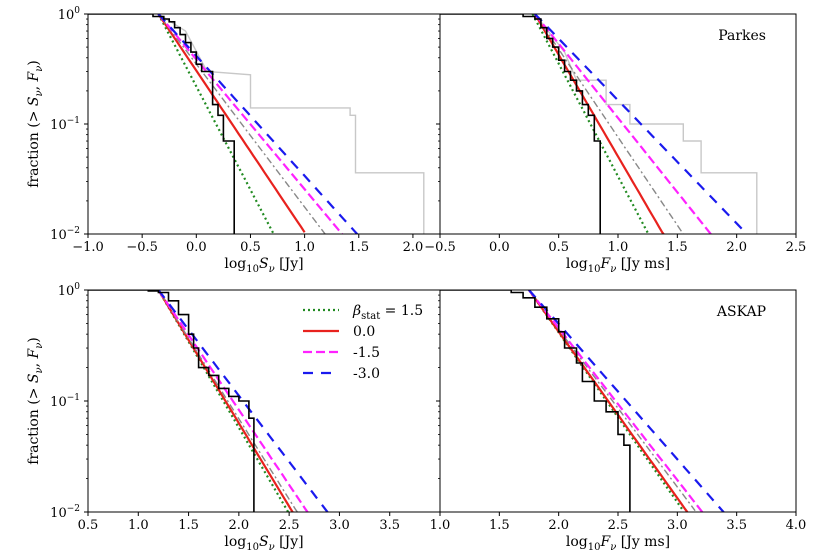 This screenshot has width=830, height=554. Describe the element at coordinates (363, 342) in the screenshot. I see `legend: βstat = 1.5 0.0 -1.5 -3.0` at that location.